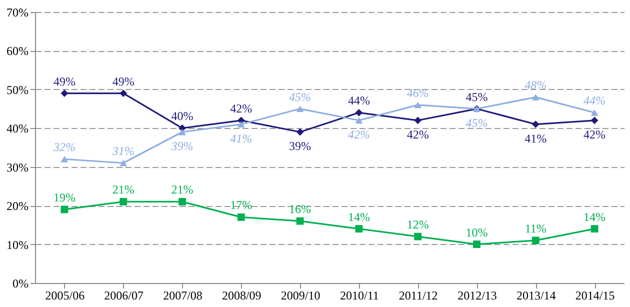  I want to click on x-tick-label: 2012/13, so click(477, 295).